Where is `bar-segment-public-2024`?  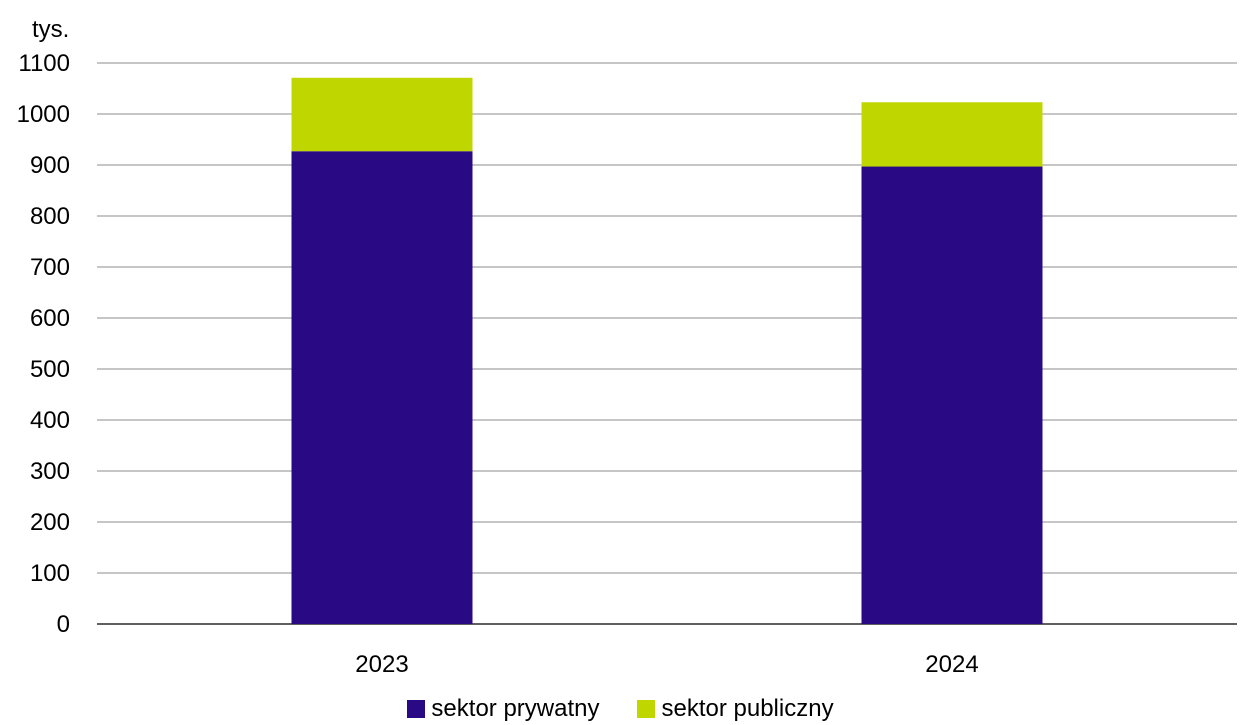 bar-segment-public-2024 is located at coordinates (952, 134).